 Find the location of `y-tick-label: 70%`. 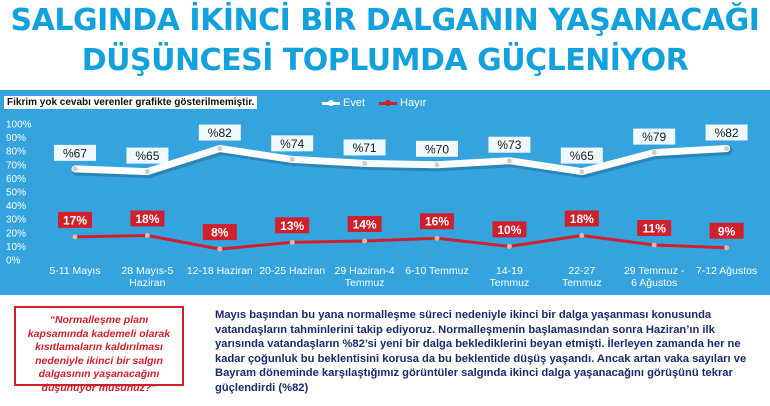

y-tick-label: 70% is located at coordinates (16, 165).